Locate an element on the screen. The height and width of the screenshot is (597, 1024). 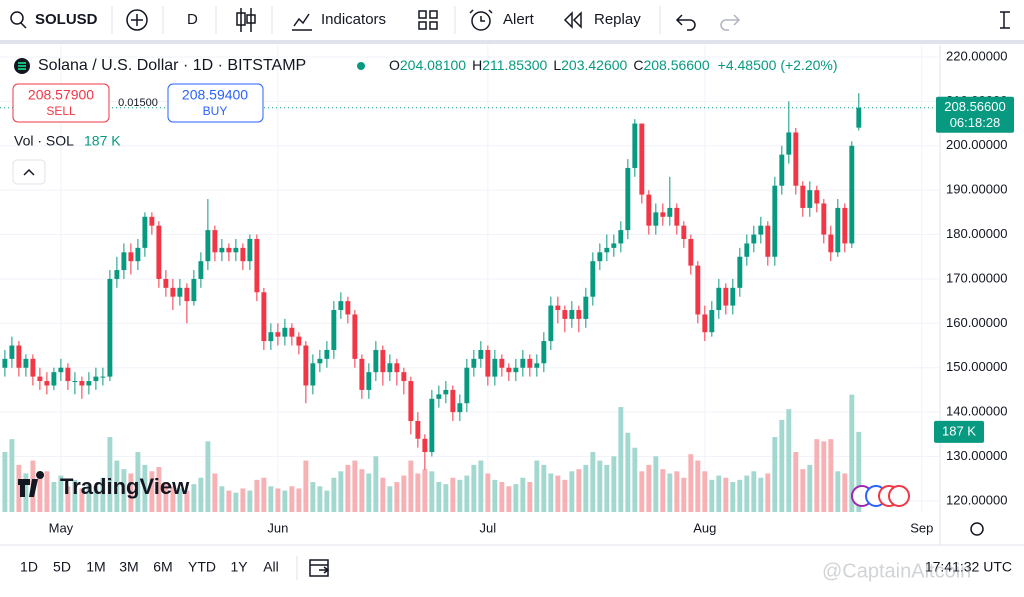
indicators-icon is located at coordinates (302, 22).